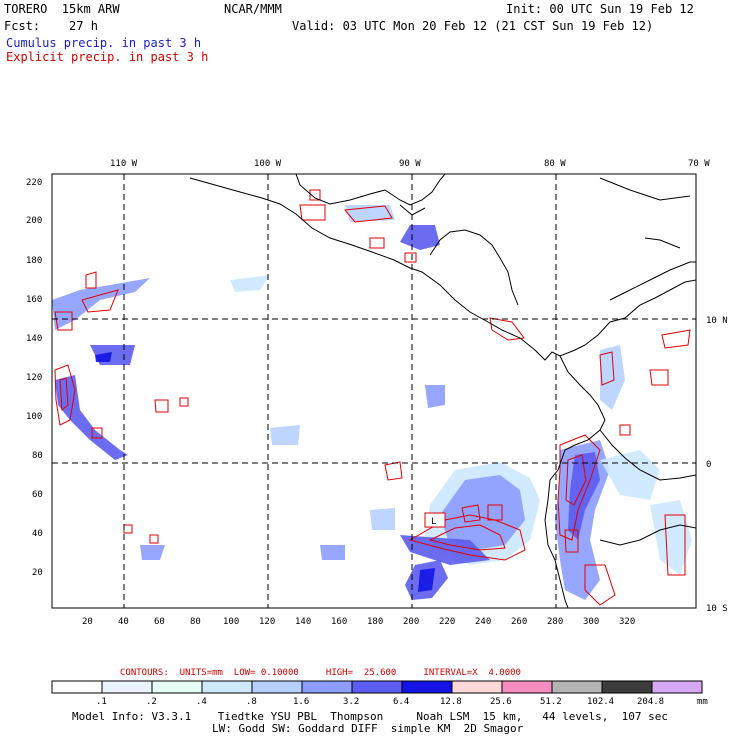 Image resolution: width=740 pixels, height=740 pixels. I want to click on colorbar-label: .4, so click(201, 702).